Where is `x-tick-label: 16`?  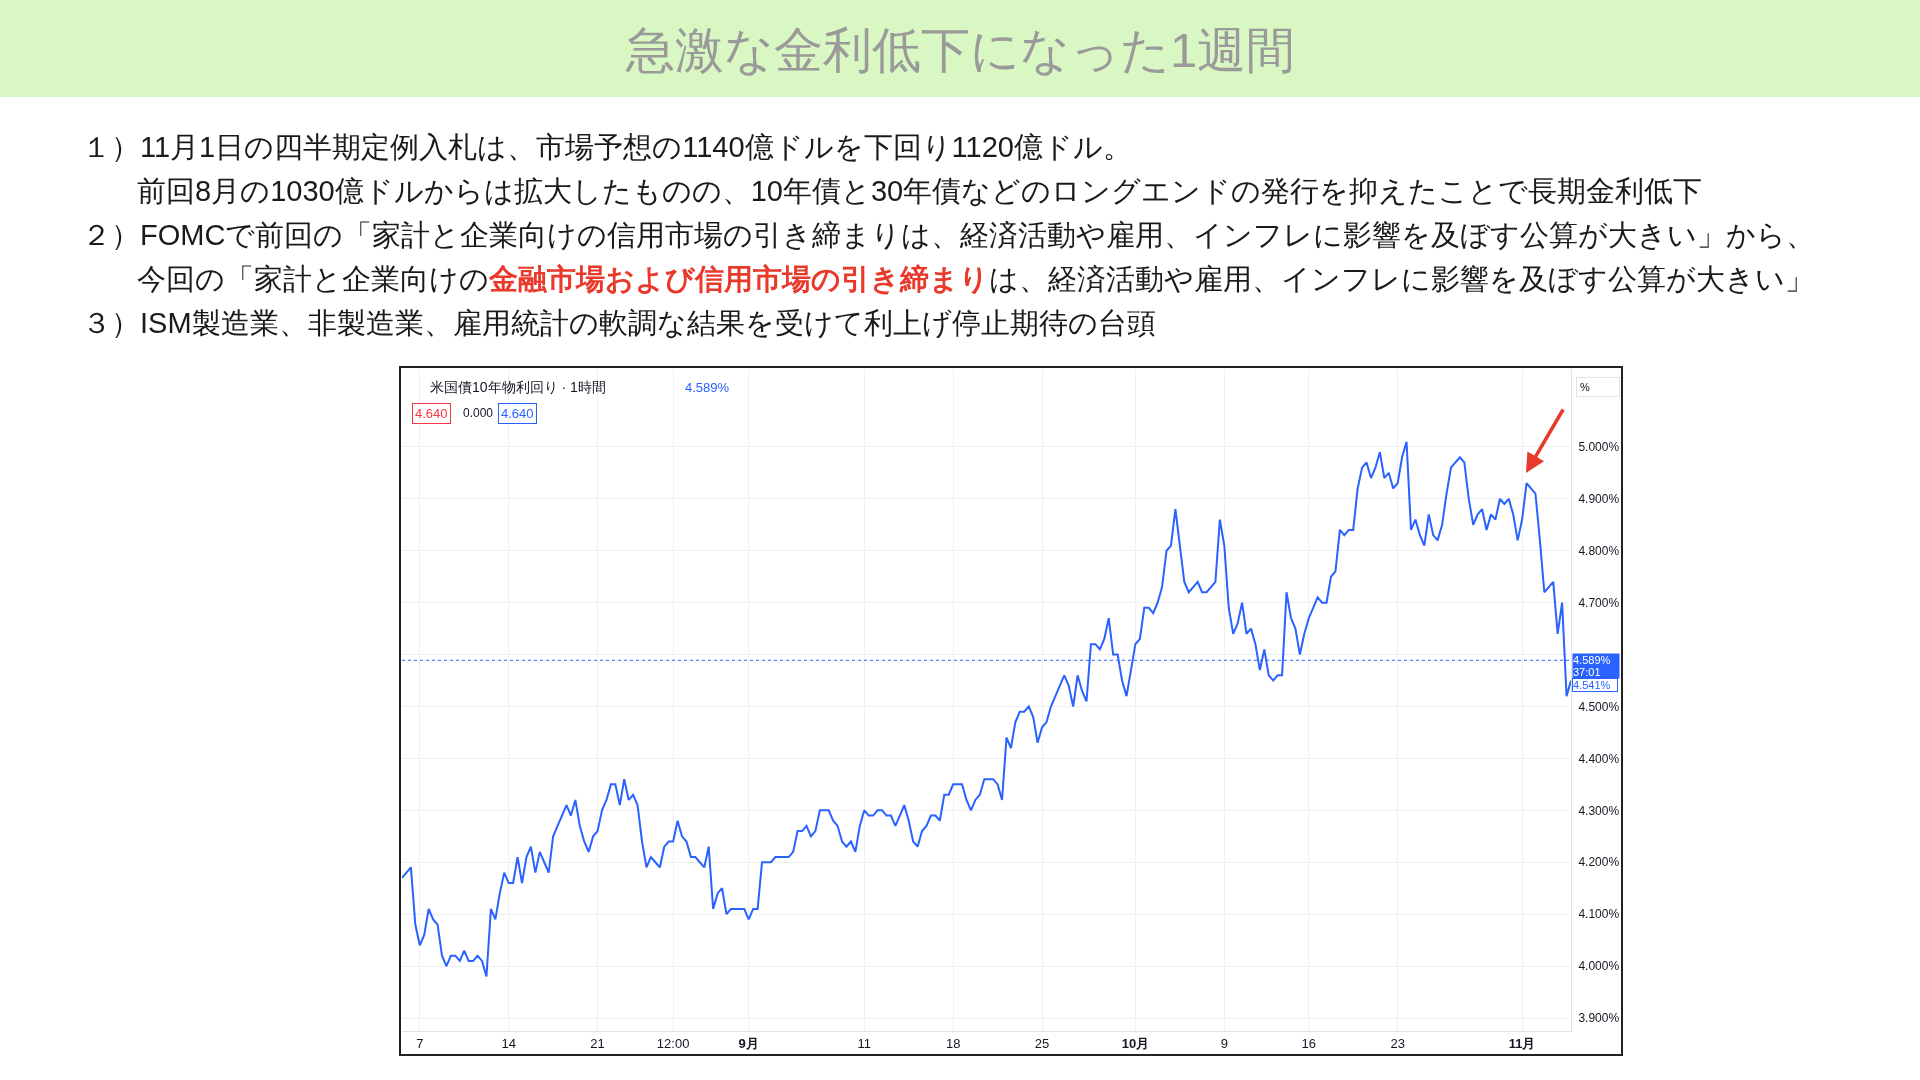
x-tick-label: 16 is located at coordinates (1308, 1043).